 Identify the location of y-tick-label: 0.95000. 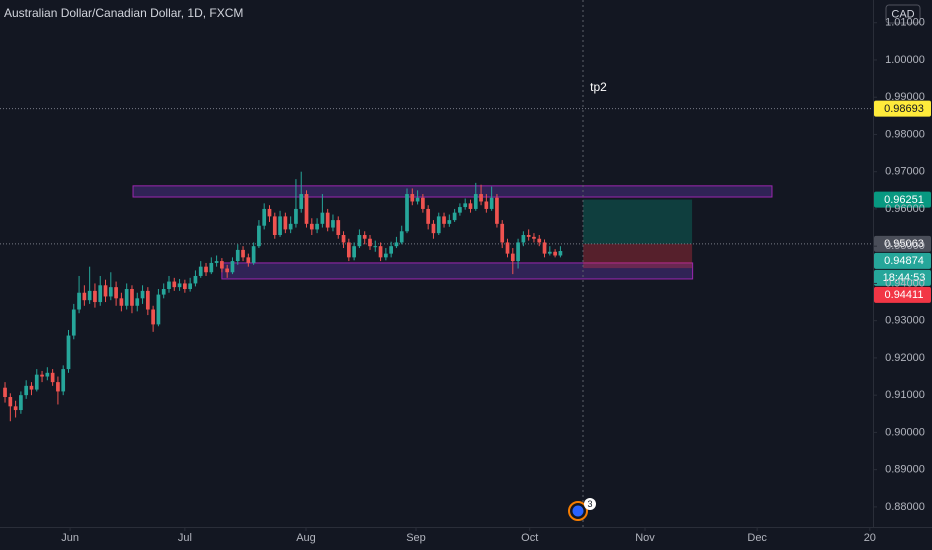
(905, 246).